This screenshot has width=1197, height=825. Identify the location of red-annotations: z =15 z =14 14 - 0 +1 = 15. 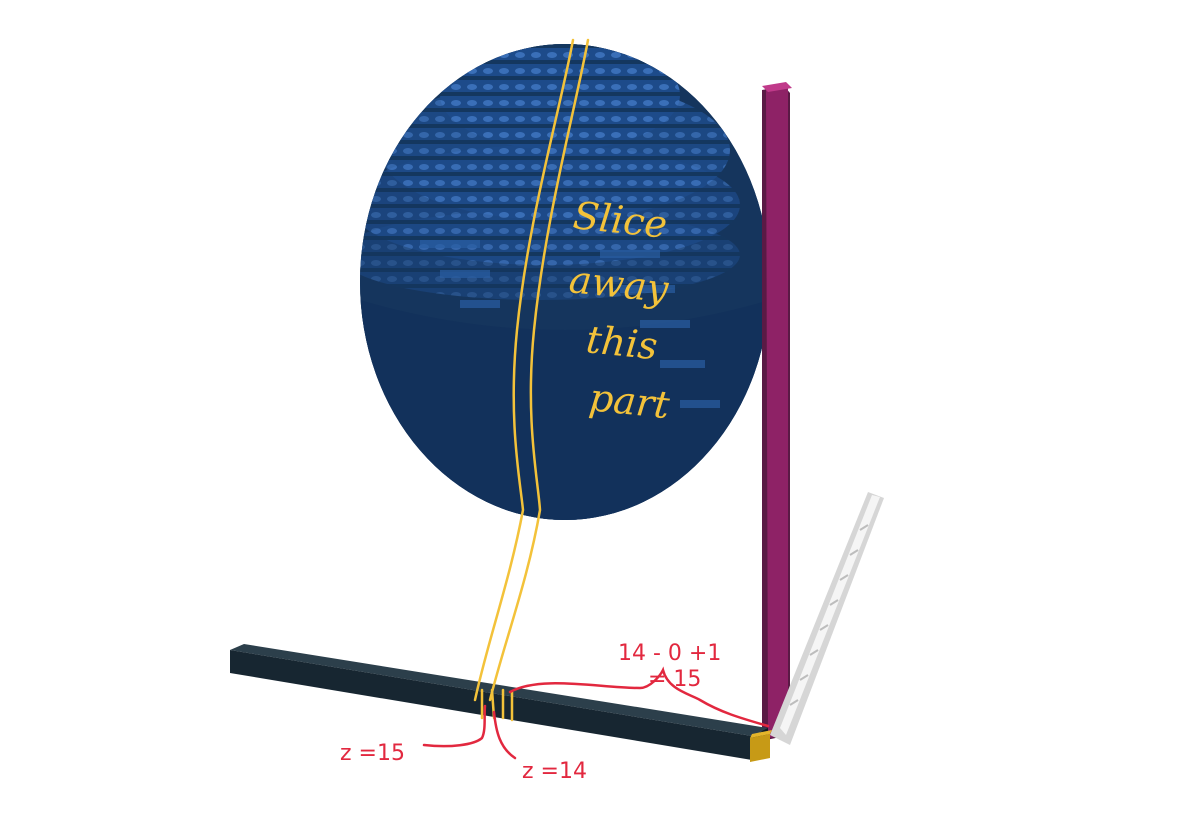
(555, 712).